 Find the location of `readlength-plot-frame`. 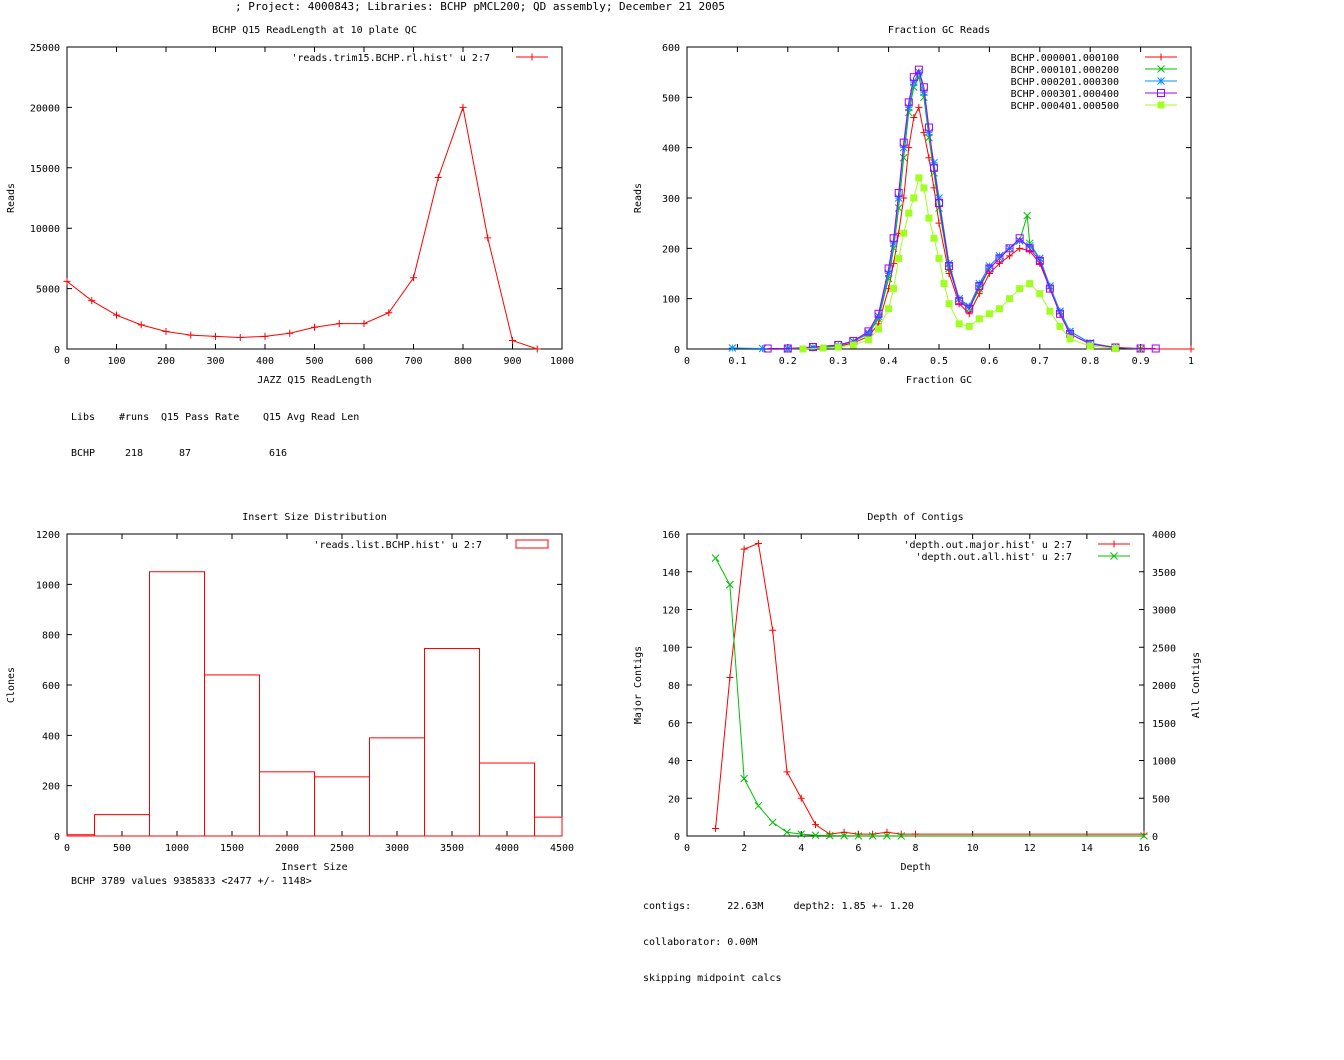

readlength-plot-frame is located at coordinates (314, 198).